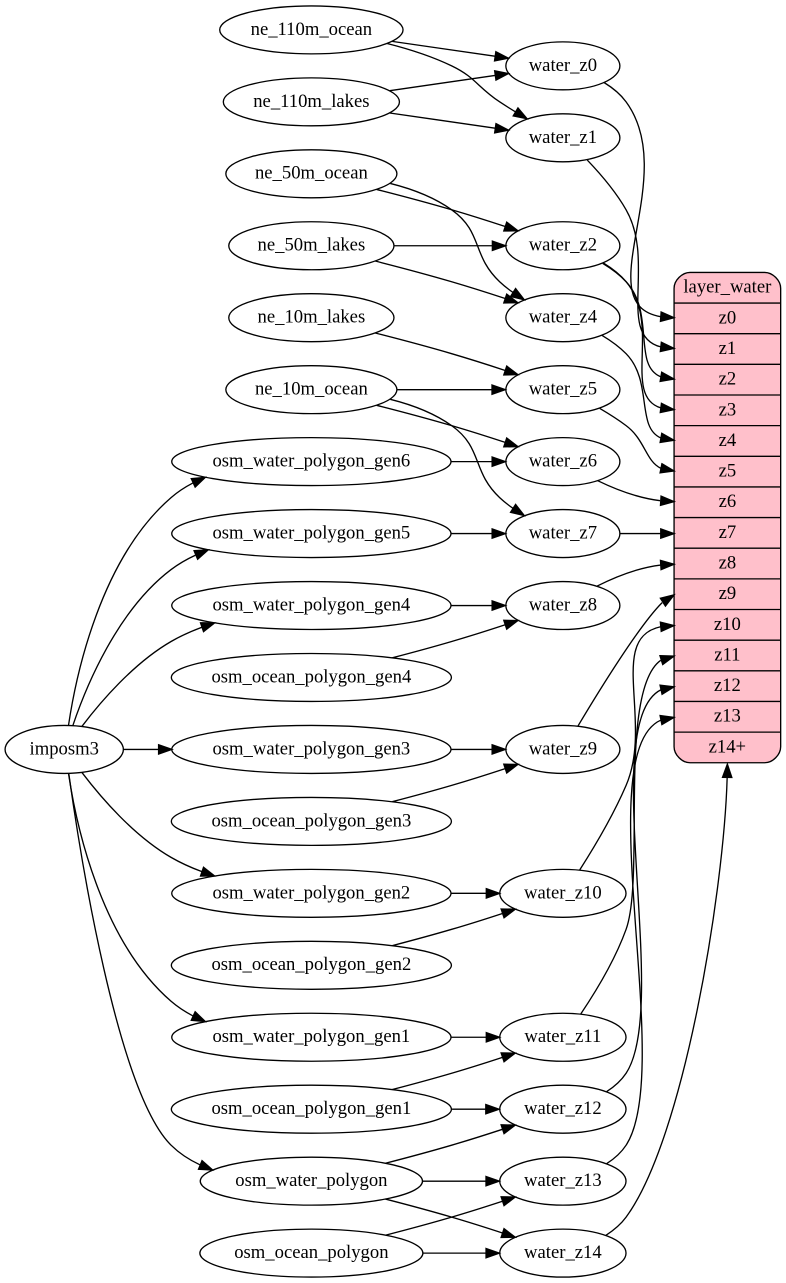 This screenshot has width=786, height=1283. I want to click on svg-text: ne_10m_ocean, so click(312, 389).